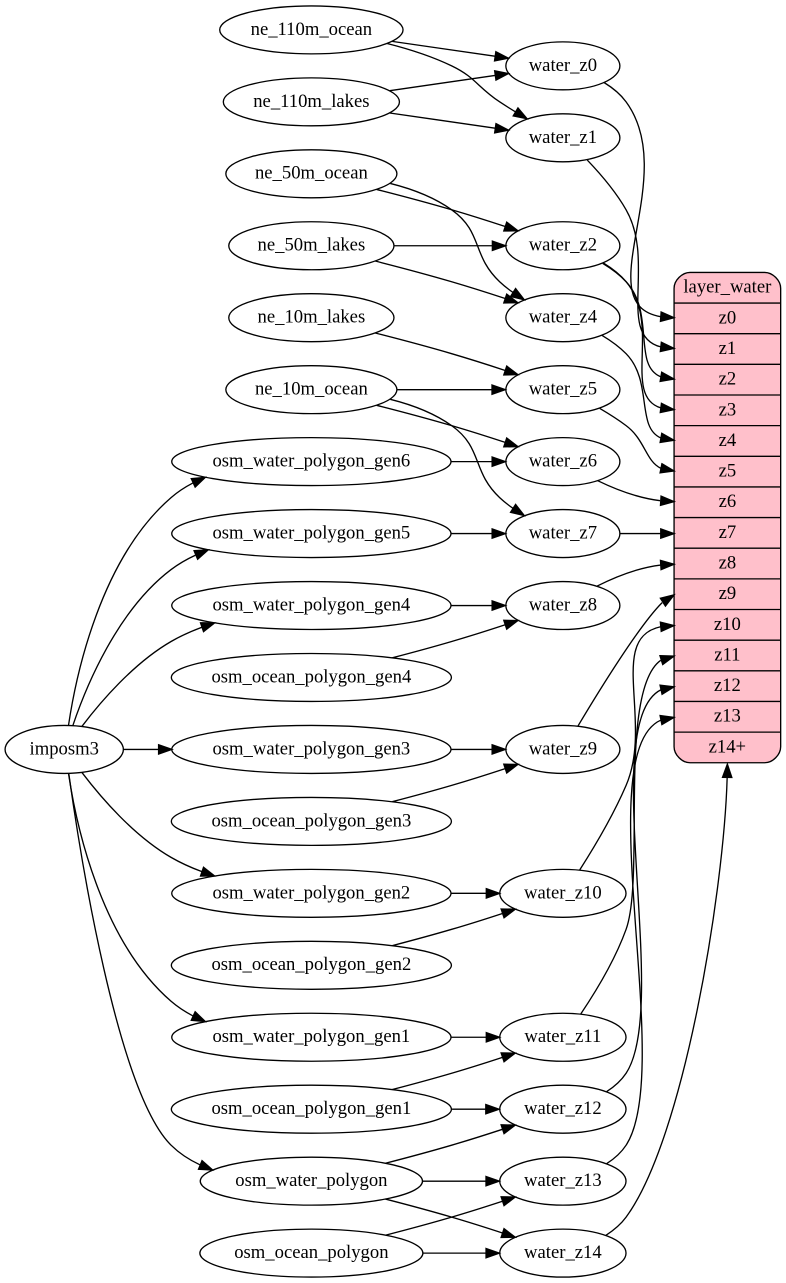 This screenshot has width=786, height=1283. I want to click on svg-text: ne_10m_ocean, so click(312, 389).